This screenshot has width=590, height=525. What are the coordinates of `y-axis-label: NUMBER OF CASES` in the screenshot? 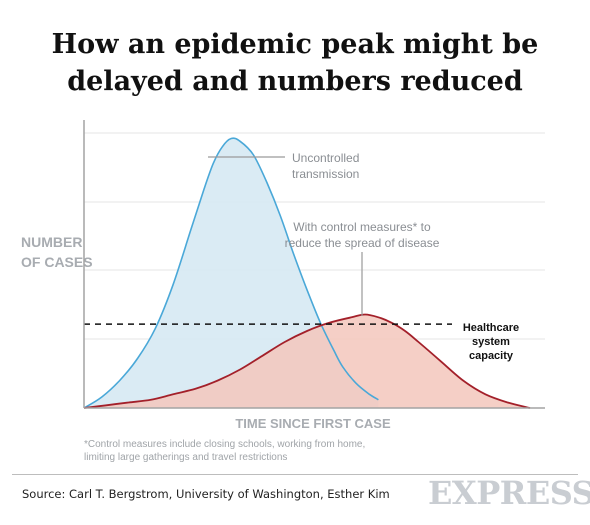 It's located at (57, 252).